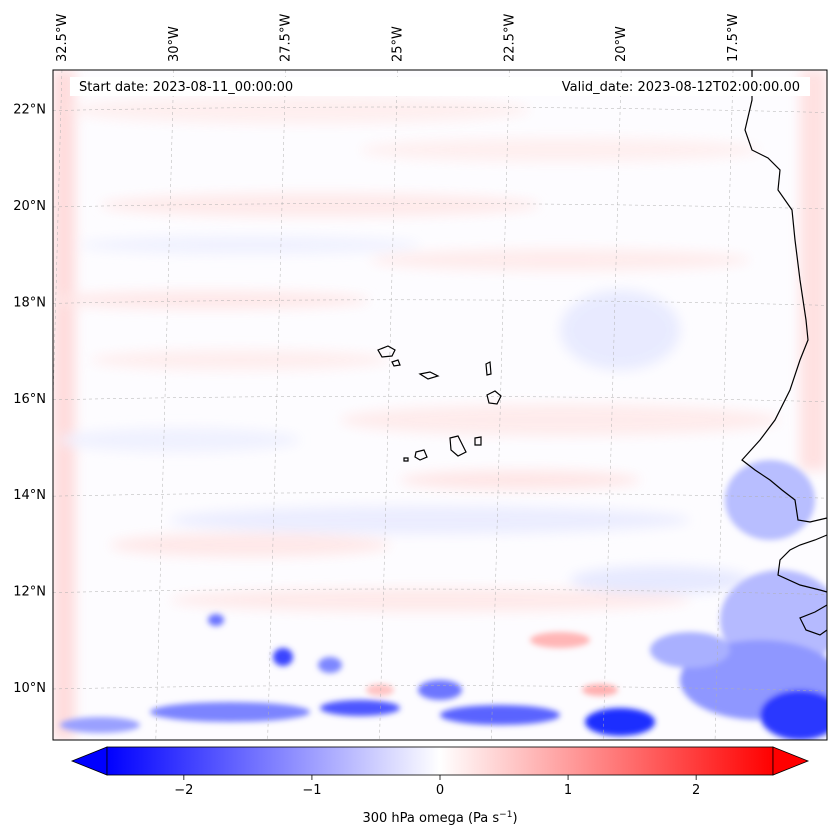  Describe the element at coordinates (397, 44) in the screenshot. I see `longitude-tick-label: 25°W` at that location.